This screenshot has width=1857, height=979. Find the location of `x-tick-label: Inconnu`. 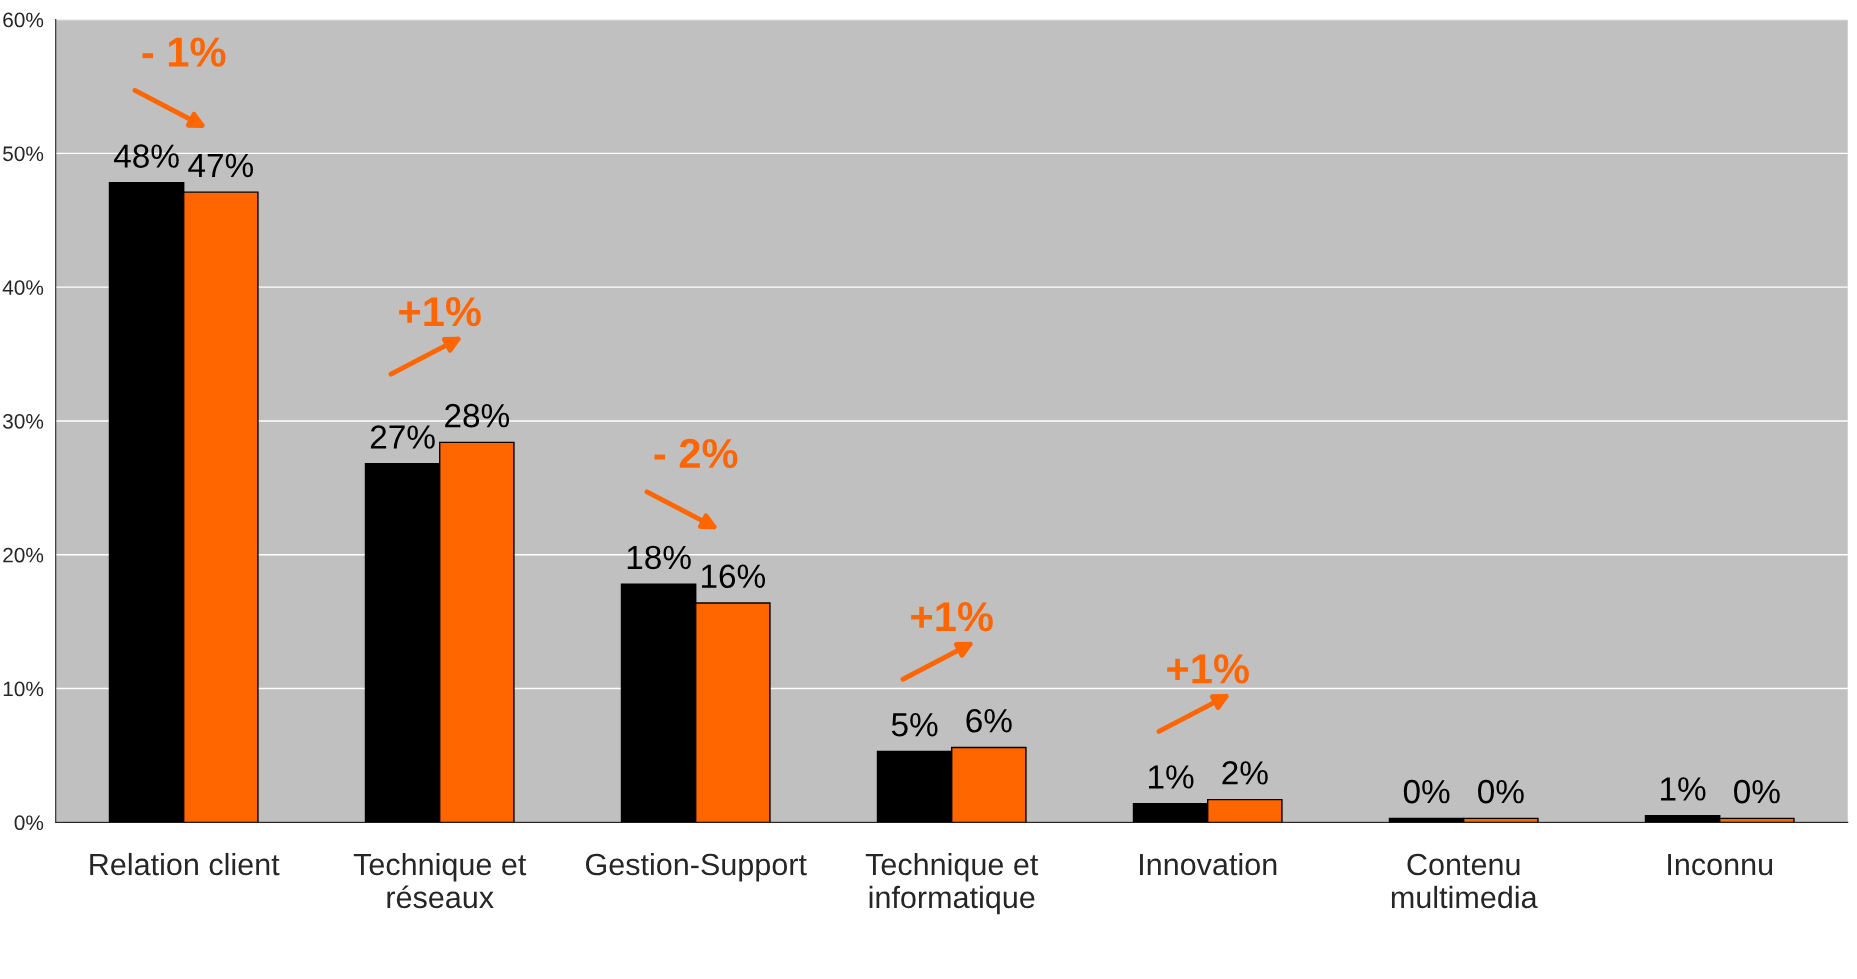

x-tick-label: Inconnu is located at coordinates (1720, 865).